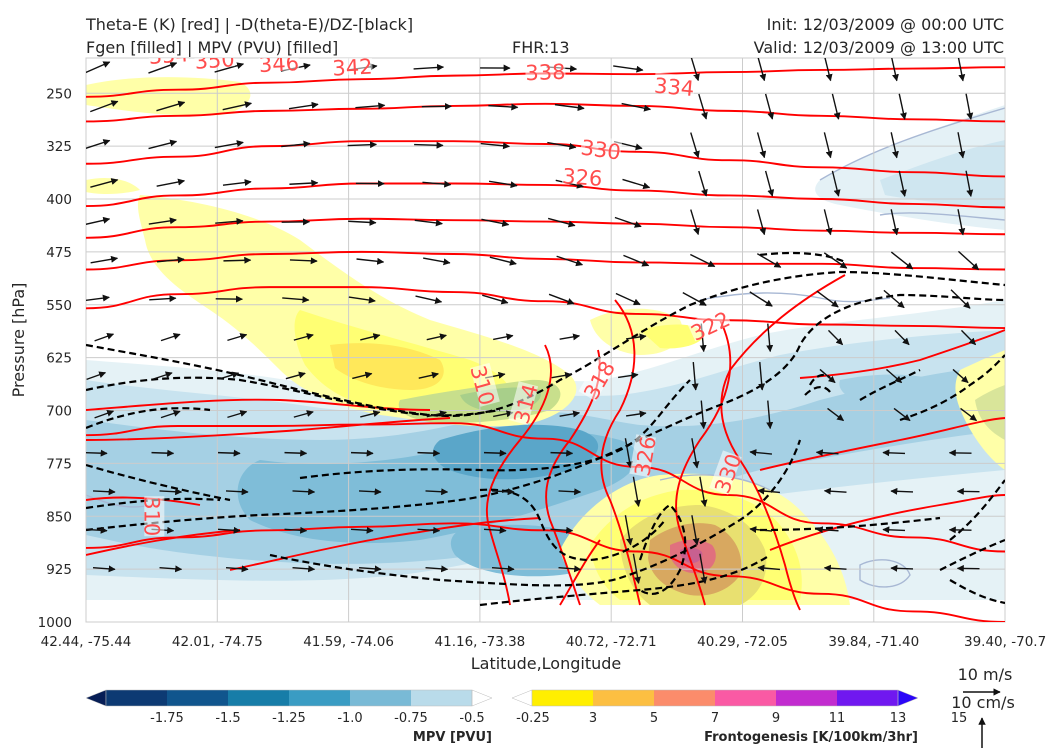 Image resolution: width=1050 pixels, height=750 pixels. What do you see at coordinates (59, 306) in the screenshot?
I see `y-tick-label: 550` at bounding box center [59, 306].